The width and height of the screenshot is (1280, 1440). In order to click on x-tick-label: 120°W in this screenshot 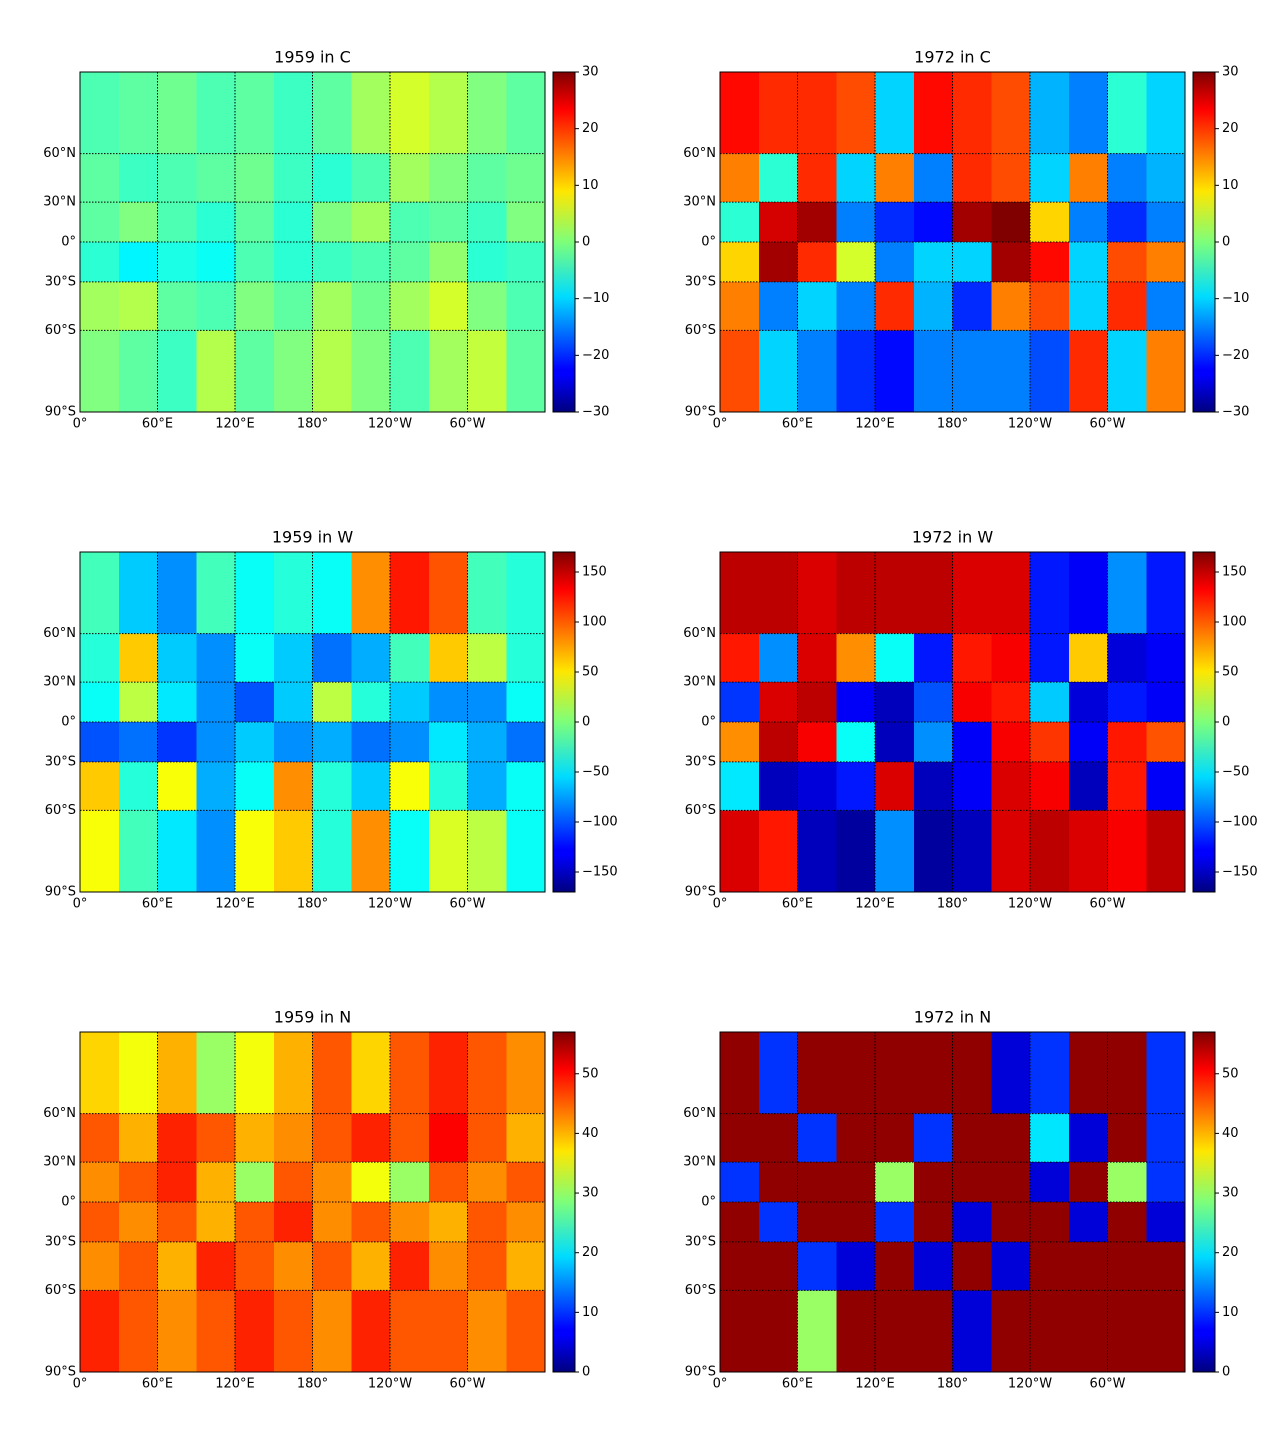, I will do `click(1030, 1384)`.